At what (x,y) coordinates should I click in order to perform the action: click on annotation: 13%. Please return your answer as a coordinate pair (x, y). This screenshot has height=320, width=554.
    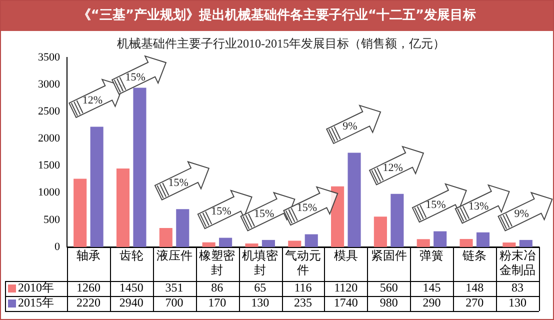
    Looking at the image, I should click on (478, 206).